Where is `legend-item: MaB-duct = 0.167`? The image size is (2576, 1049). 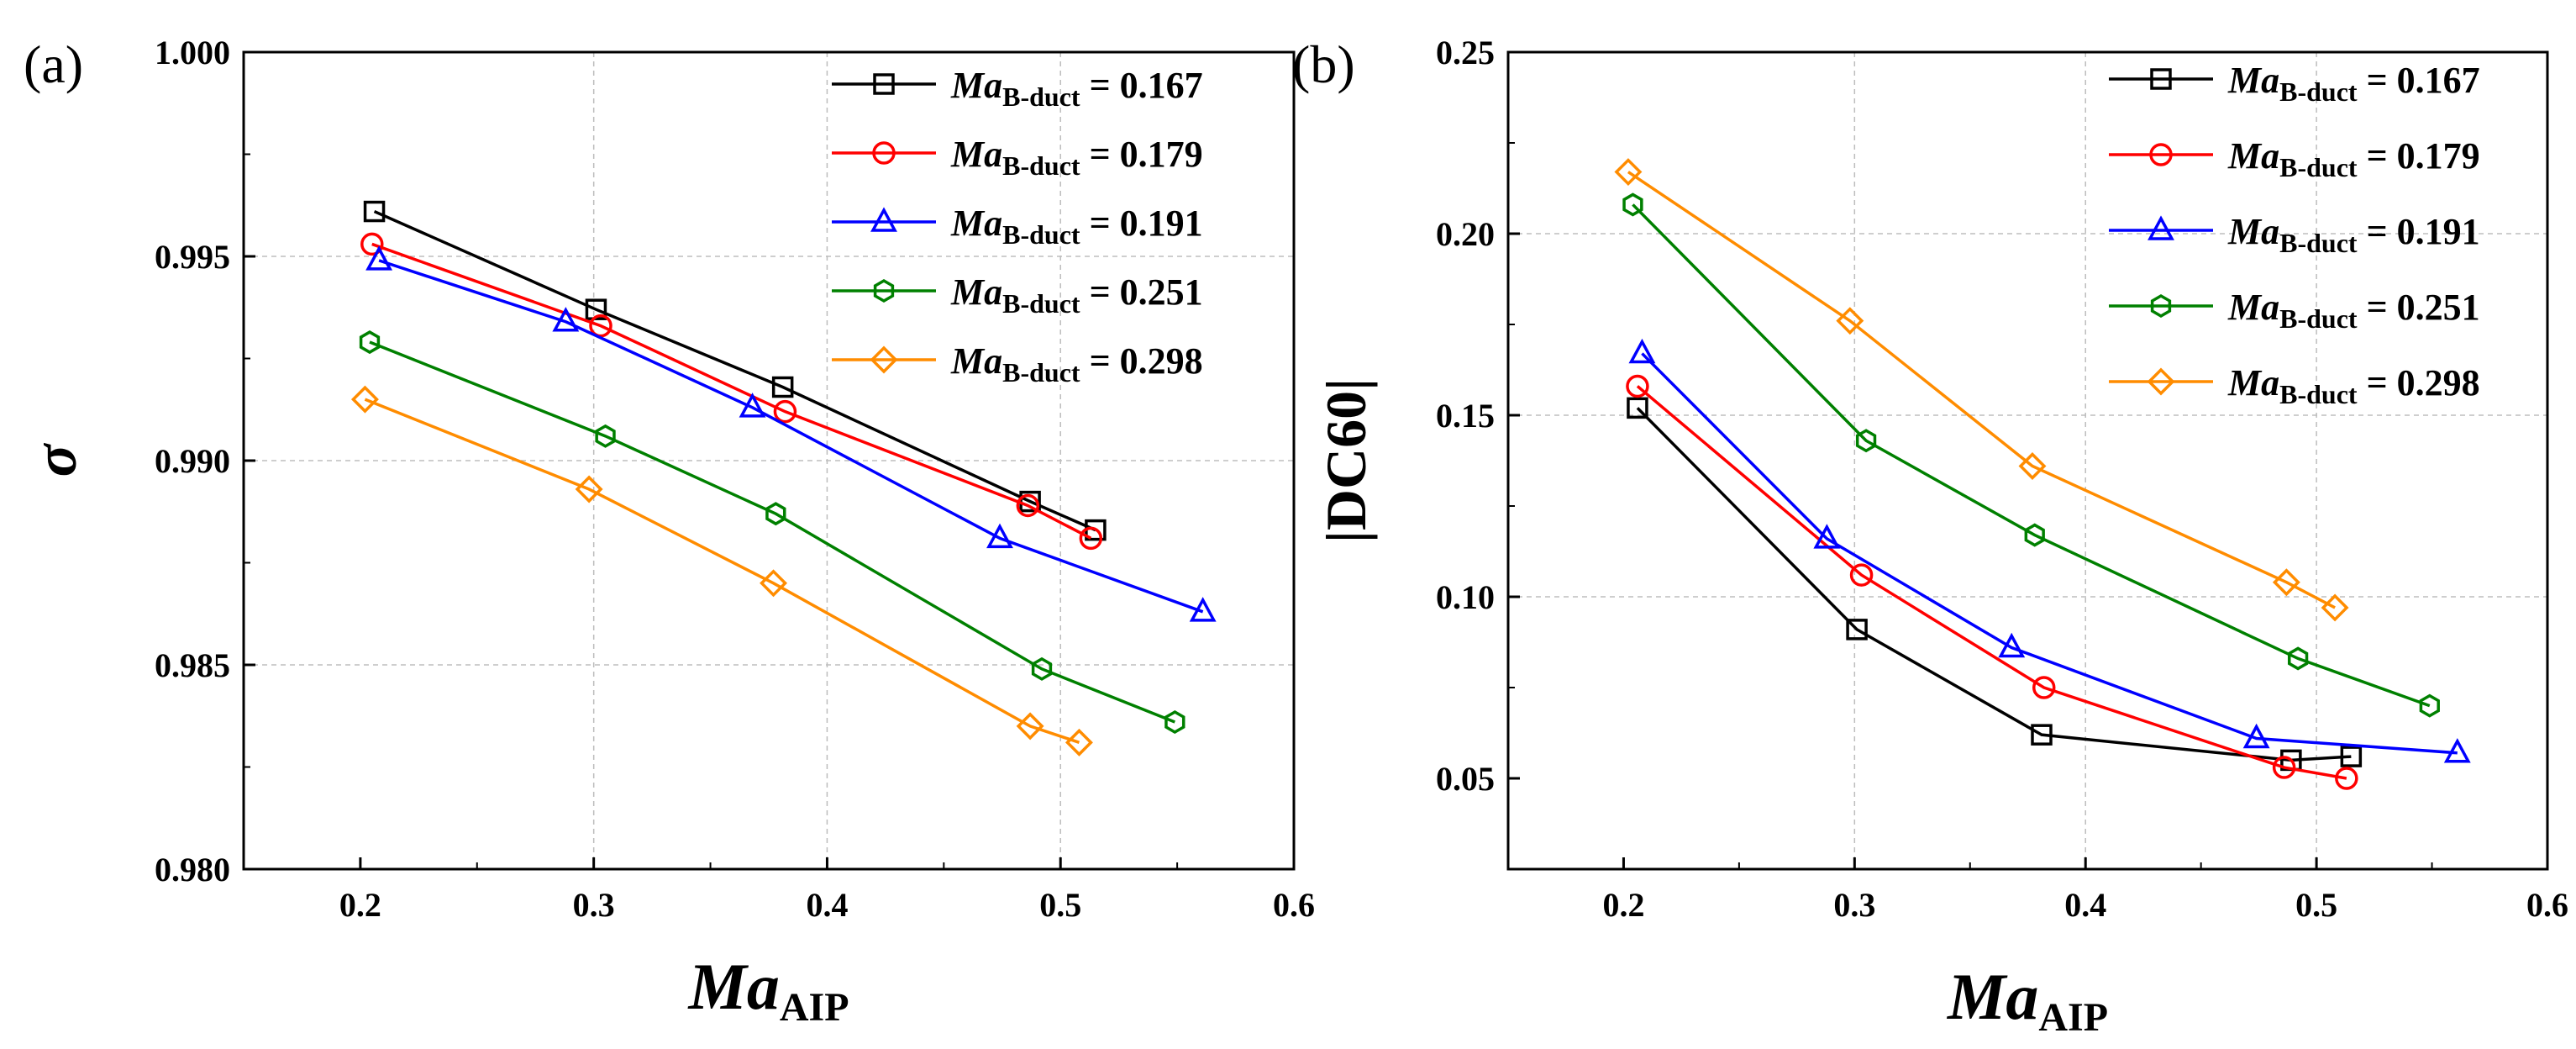
legend-item: MaB-duct = 0.167 is located at coordinates (2294, 83).